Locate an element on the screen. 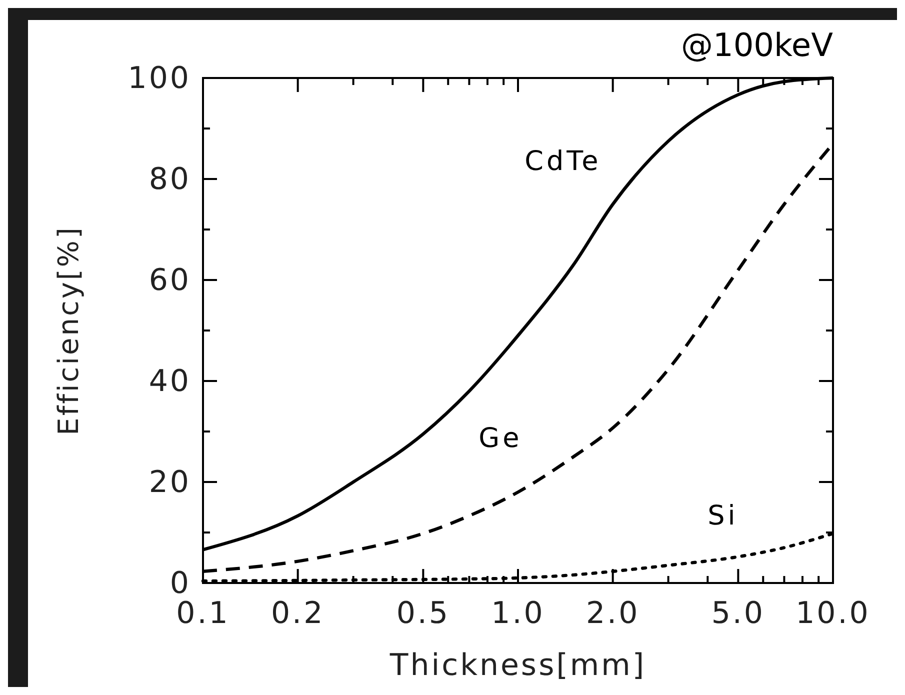 This screenshot has width=905, height=695. series-label: Ge is located at coordinates (500, 438).